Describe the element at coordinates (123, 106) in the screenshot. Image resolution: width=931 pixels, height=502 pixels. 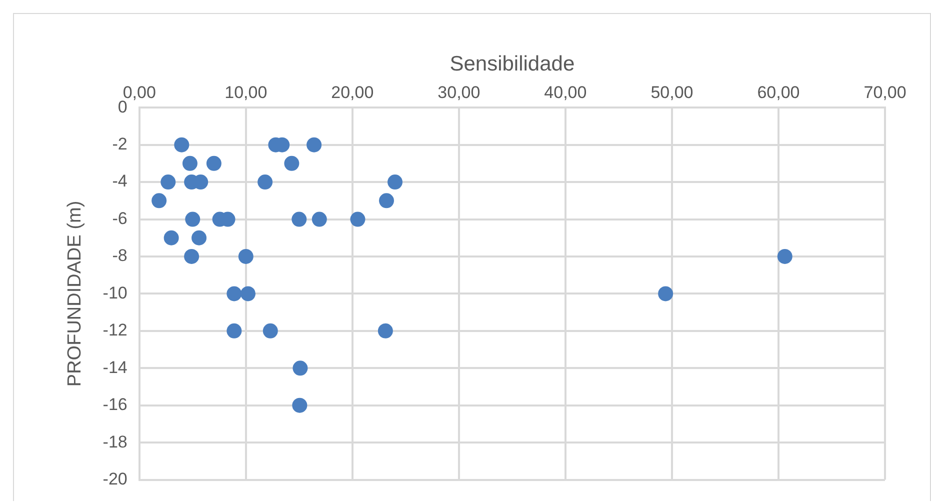
I see `y-tick-label: 0` at that location.